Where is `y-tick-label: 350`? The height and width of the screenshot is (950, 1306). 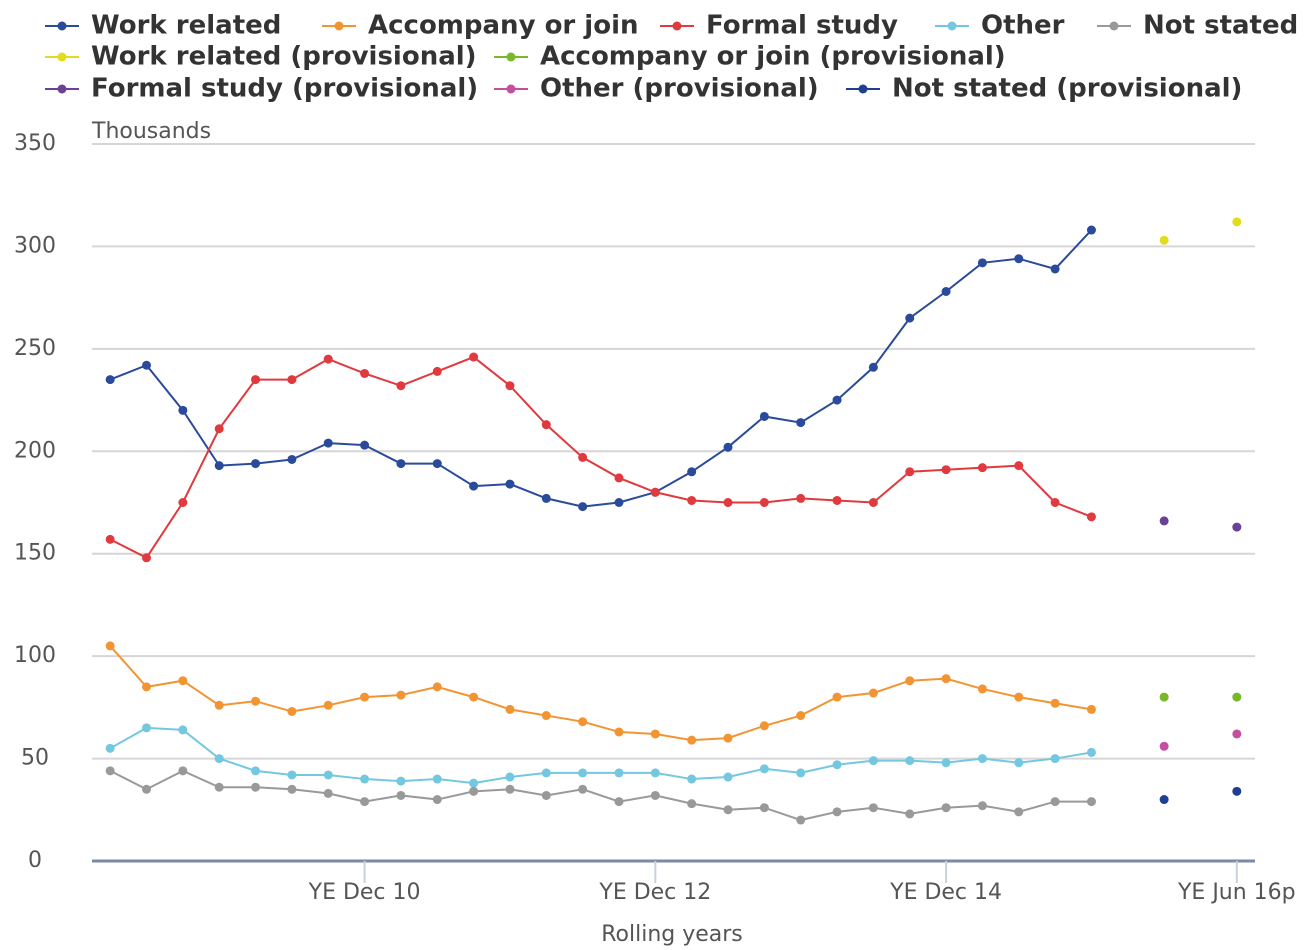
y-tick-label: 350 is located at coordinates (35, 143).